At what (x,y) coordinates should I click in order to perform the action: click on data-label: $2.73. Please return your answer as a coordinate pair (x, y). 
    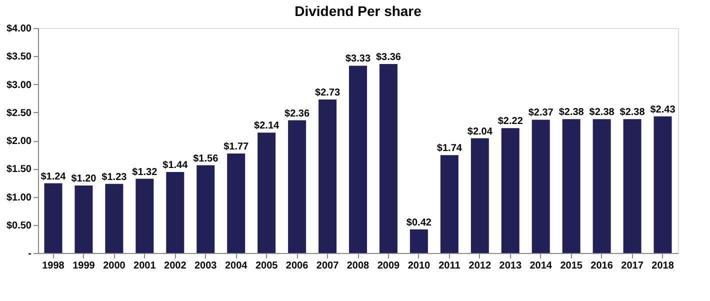
    Looking at the image, I should click on (327, 92).